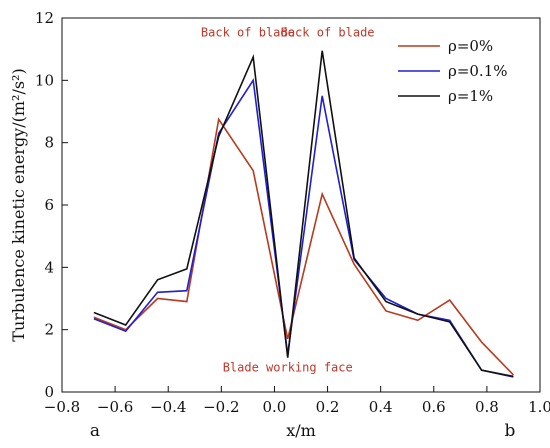 This screenshot has width=550, height=448. Describe the element at coordinates (487, 407) in the screenshot. I see `x-tick-label: 0.8` at that location.